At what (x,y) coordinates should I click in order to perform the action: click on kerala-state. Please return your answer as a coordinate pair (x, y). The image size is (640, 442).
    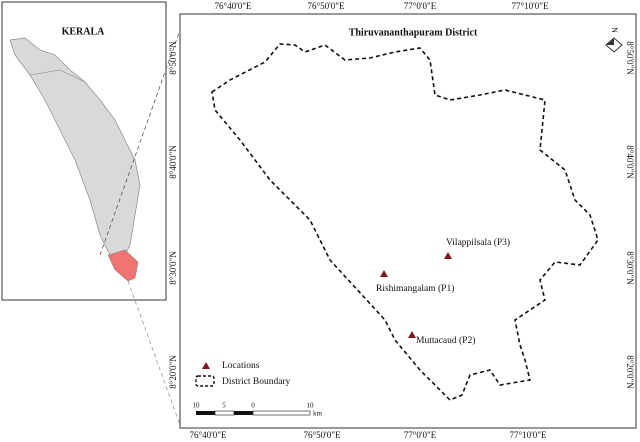
    Looking at the image, I should click on (75, 146).